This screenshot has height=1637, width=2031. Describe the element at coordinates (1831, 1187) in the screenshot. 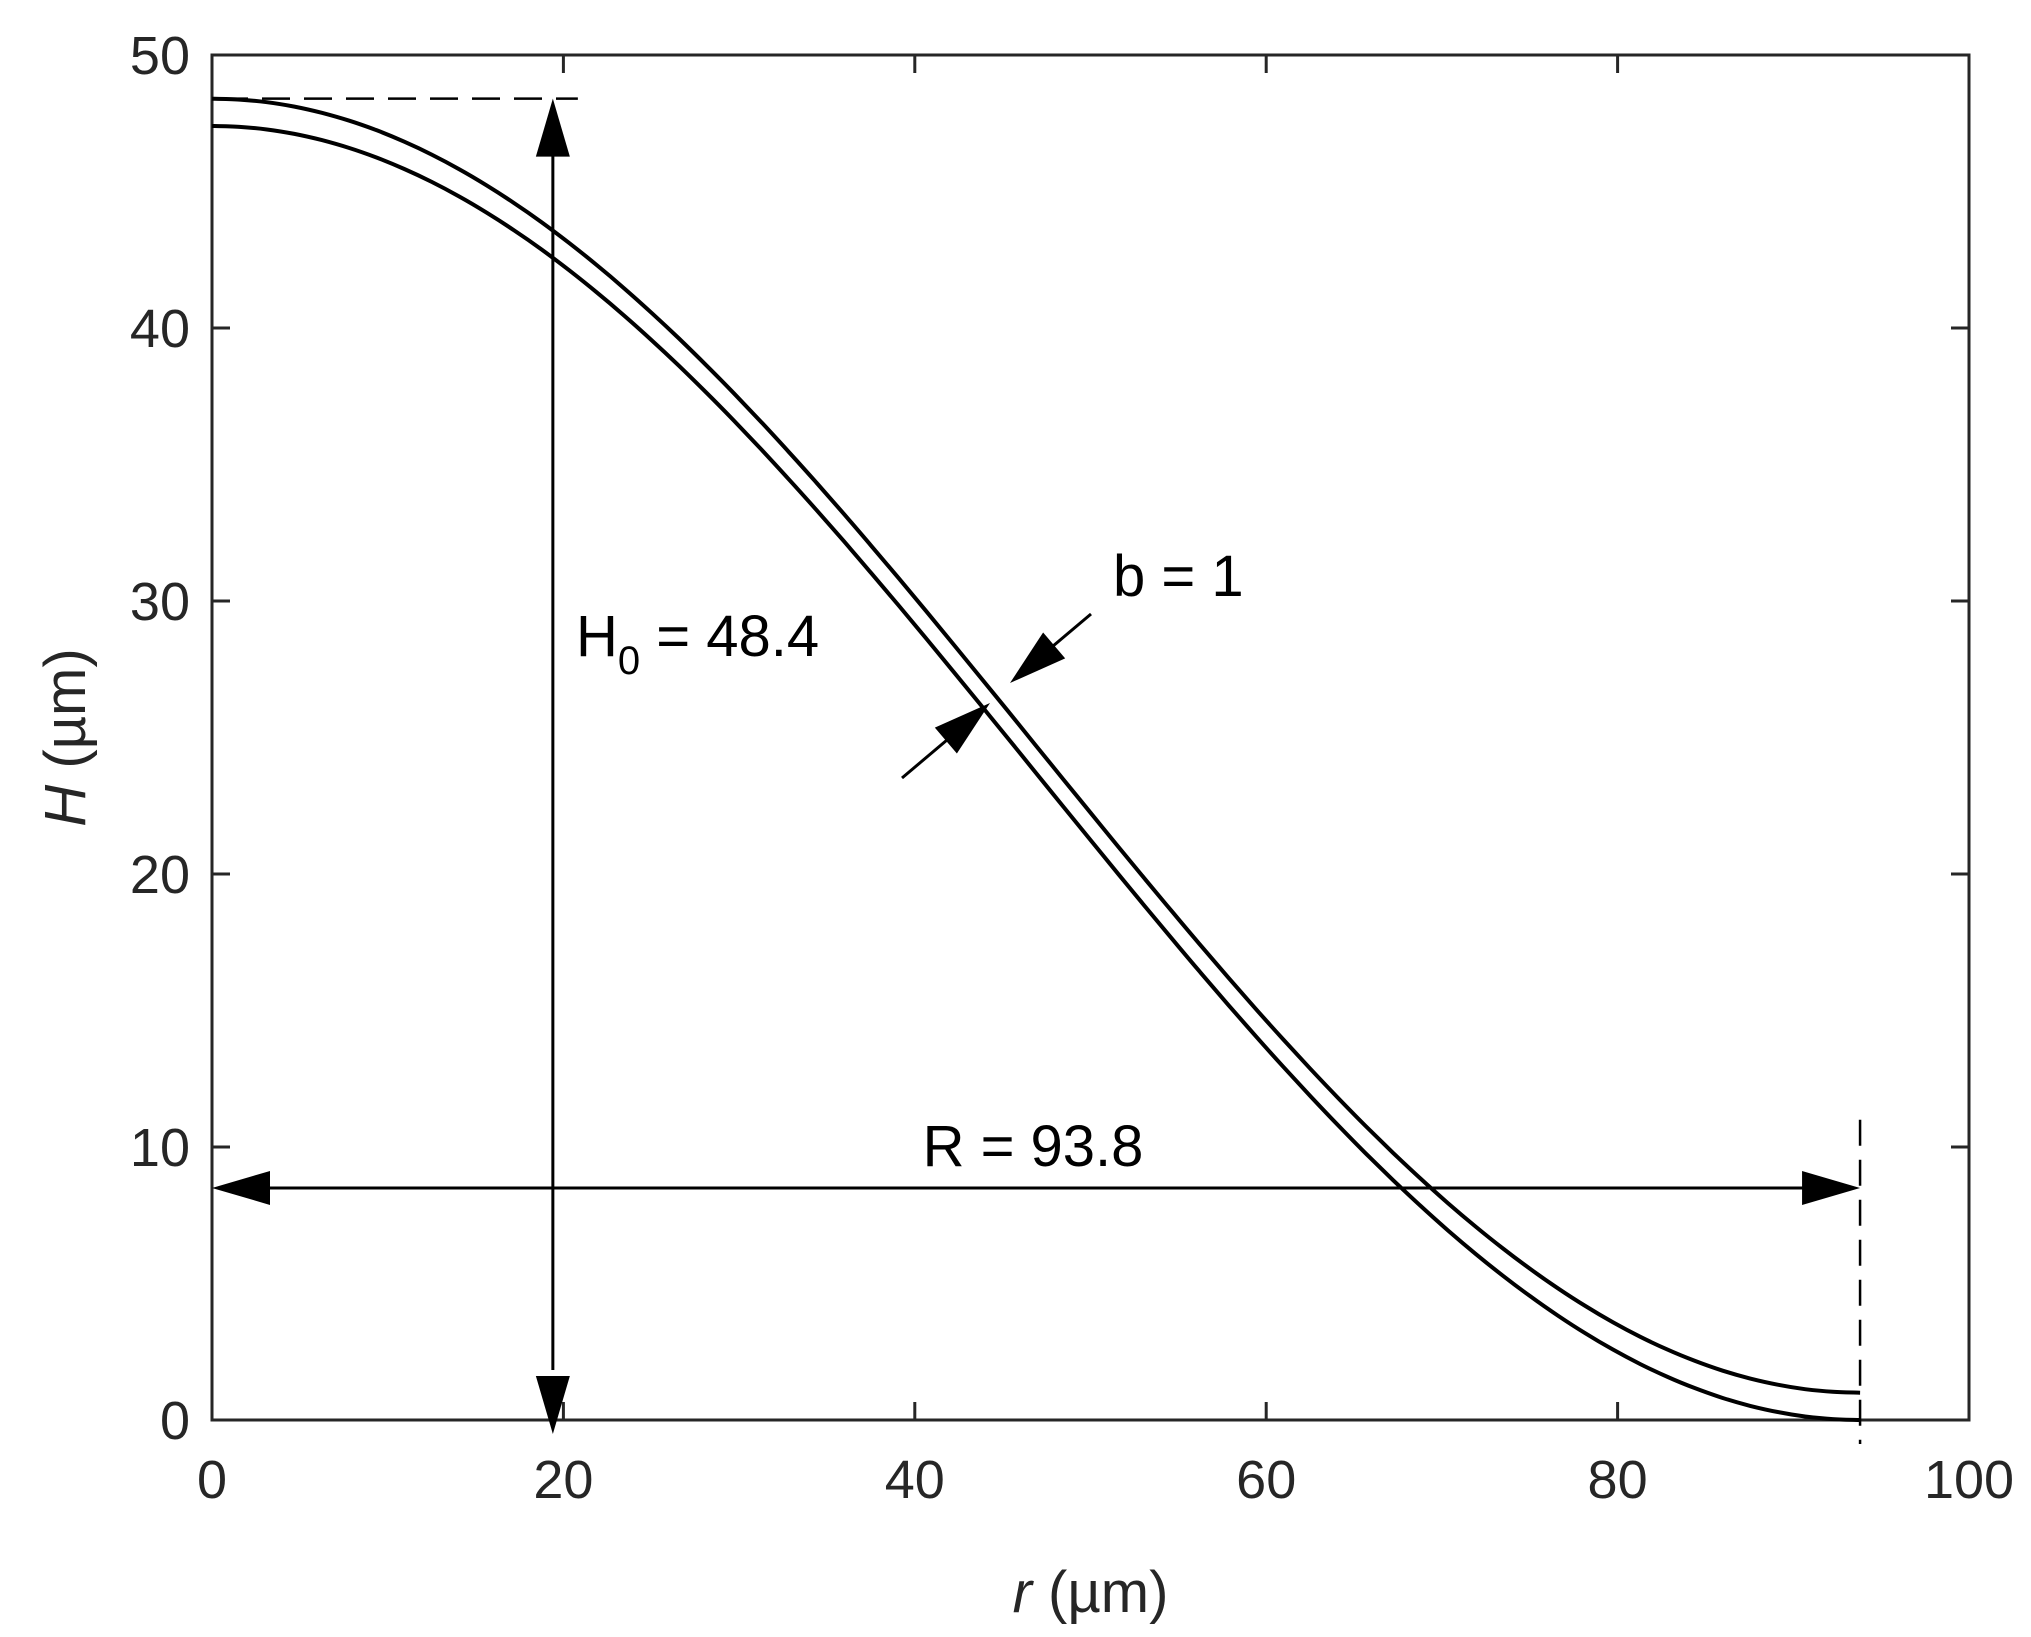

I see `r-arrowhead-right` at that location.